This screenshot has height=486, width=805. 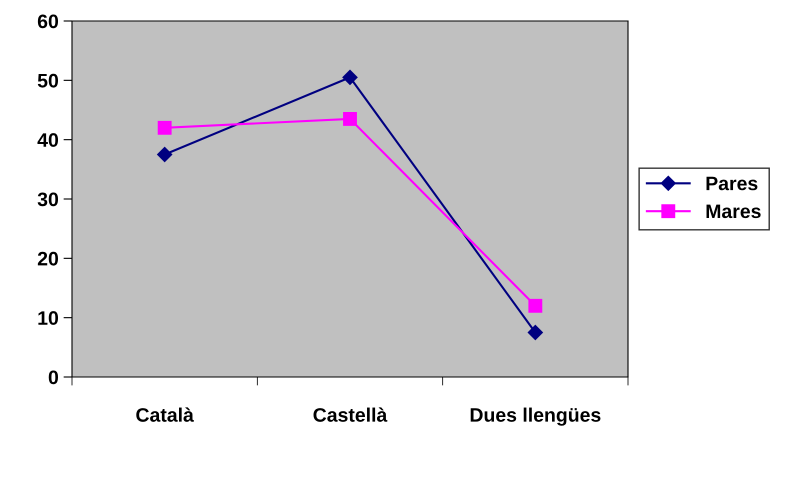 I want to click on y-tick-label: 50, so click(x=48, y=81).